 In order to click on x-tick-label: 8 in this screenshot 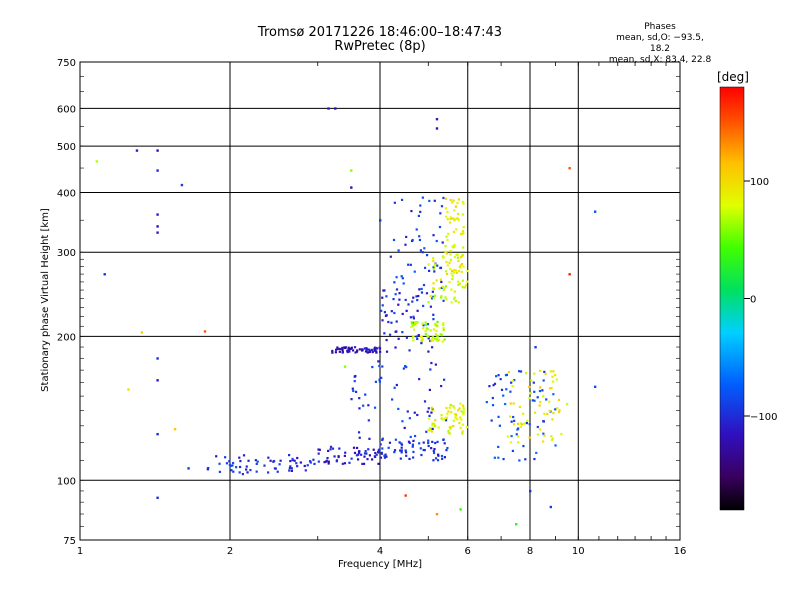, I will do `click(530, 551)`.